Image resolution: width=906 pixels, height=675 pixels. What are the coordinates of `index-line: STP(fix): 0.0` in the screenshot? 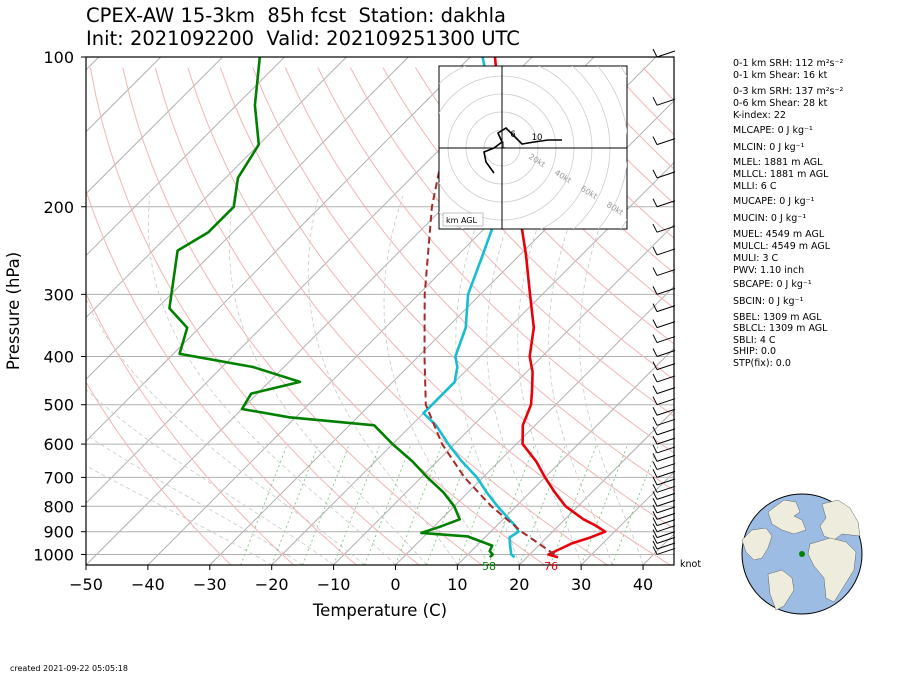 It's located at (762, 363).